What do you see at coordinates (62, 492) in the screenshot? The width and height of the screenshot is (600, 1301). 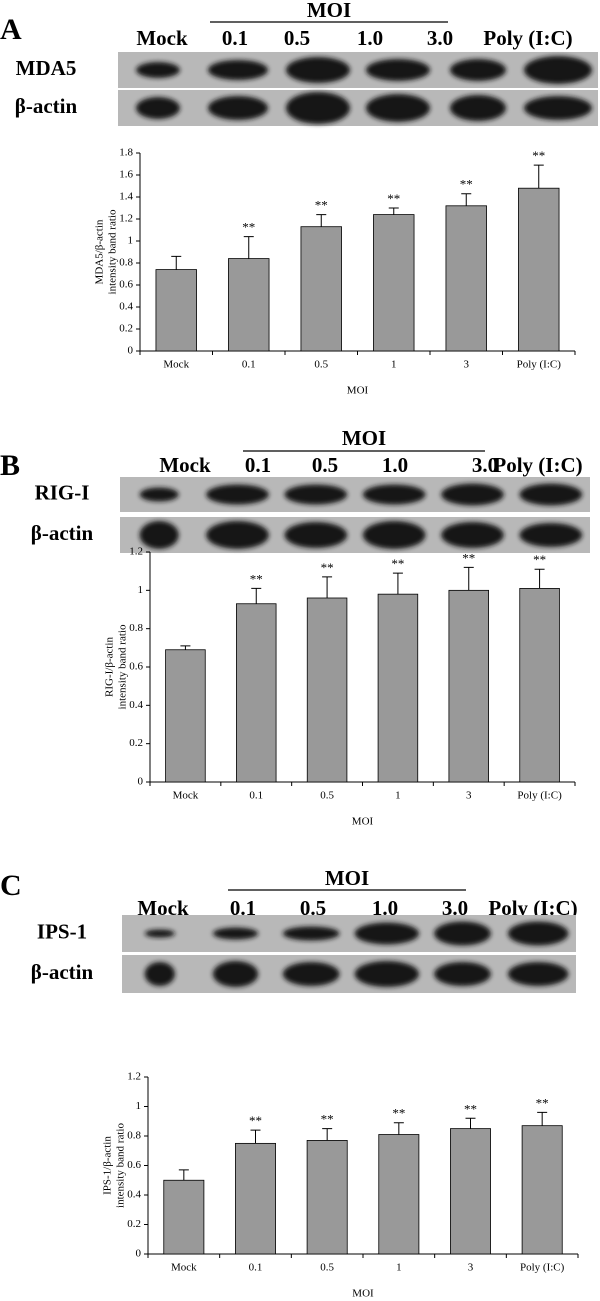 I see `row-label: RIG-I` at bounding box center [62, 492].